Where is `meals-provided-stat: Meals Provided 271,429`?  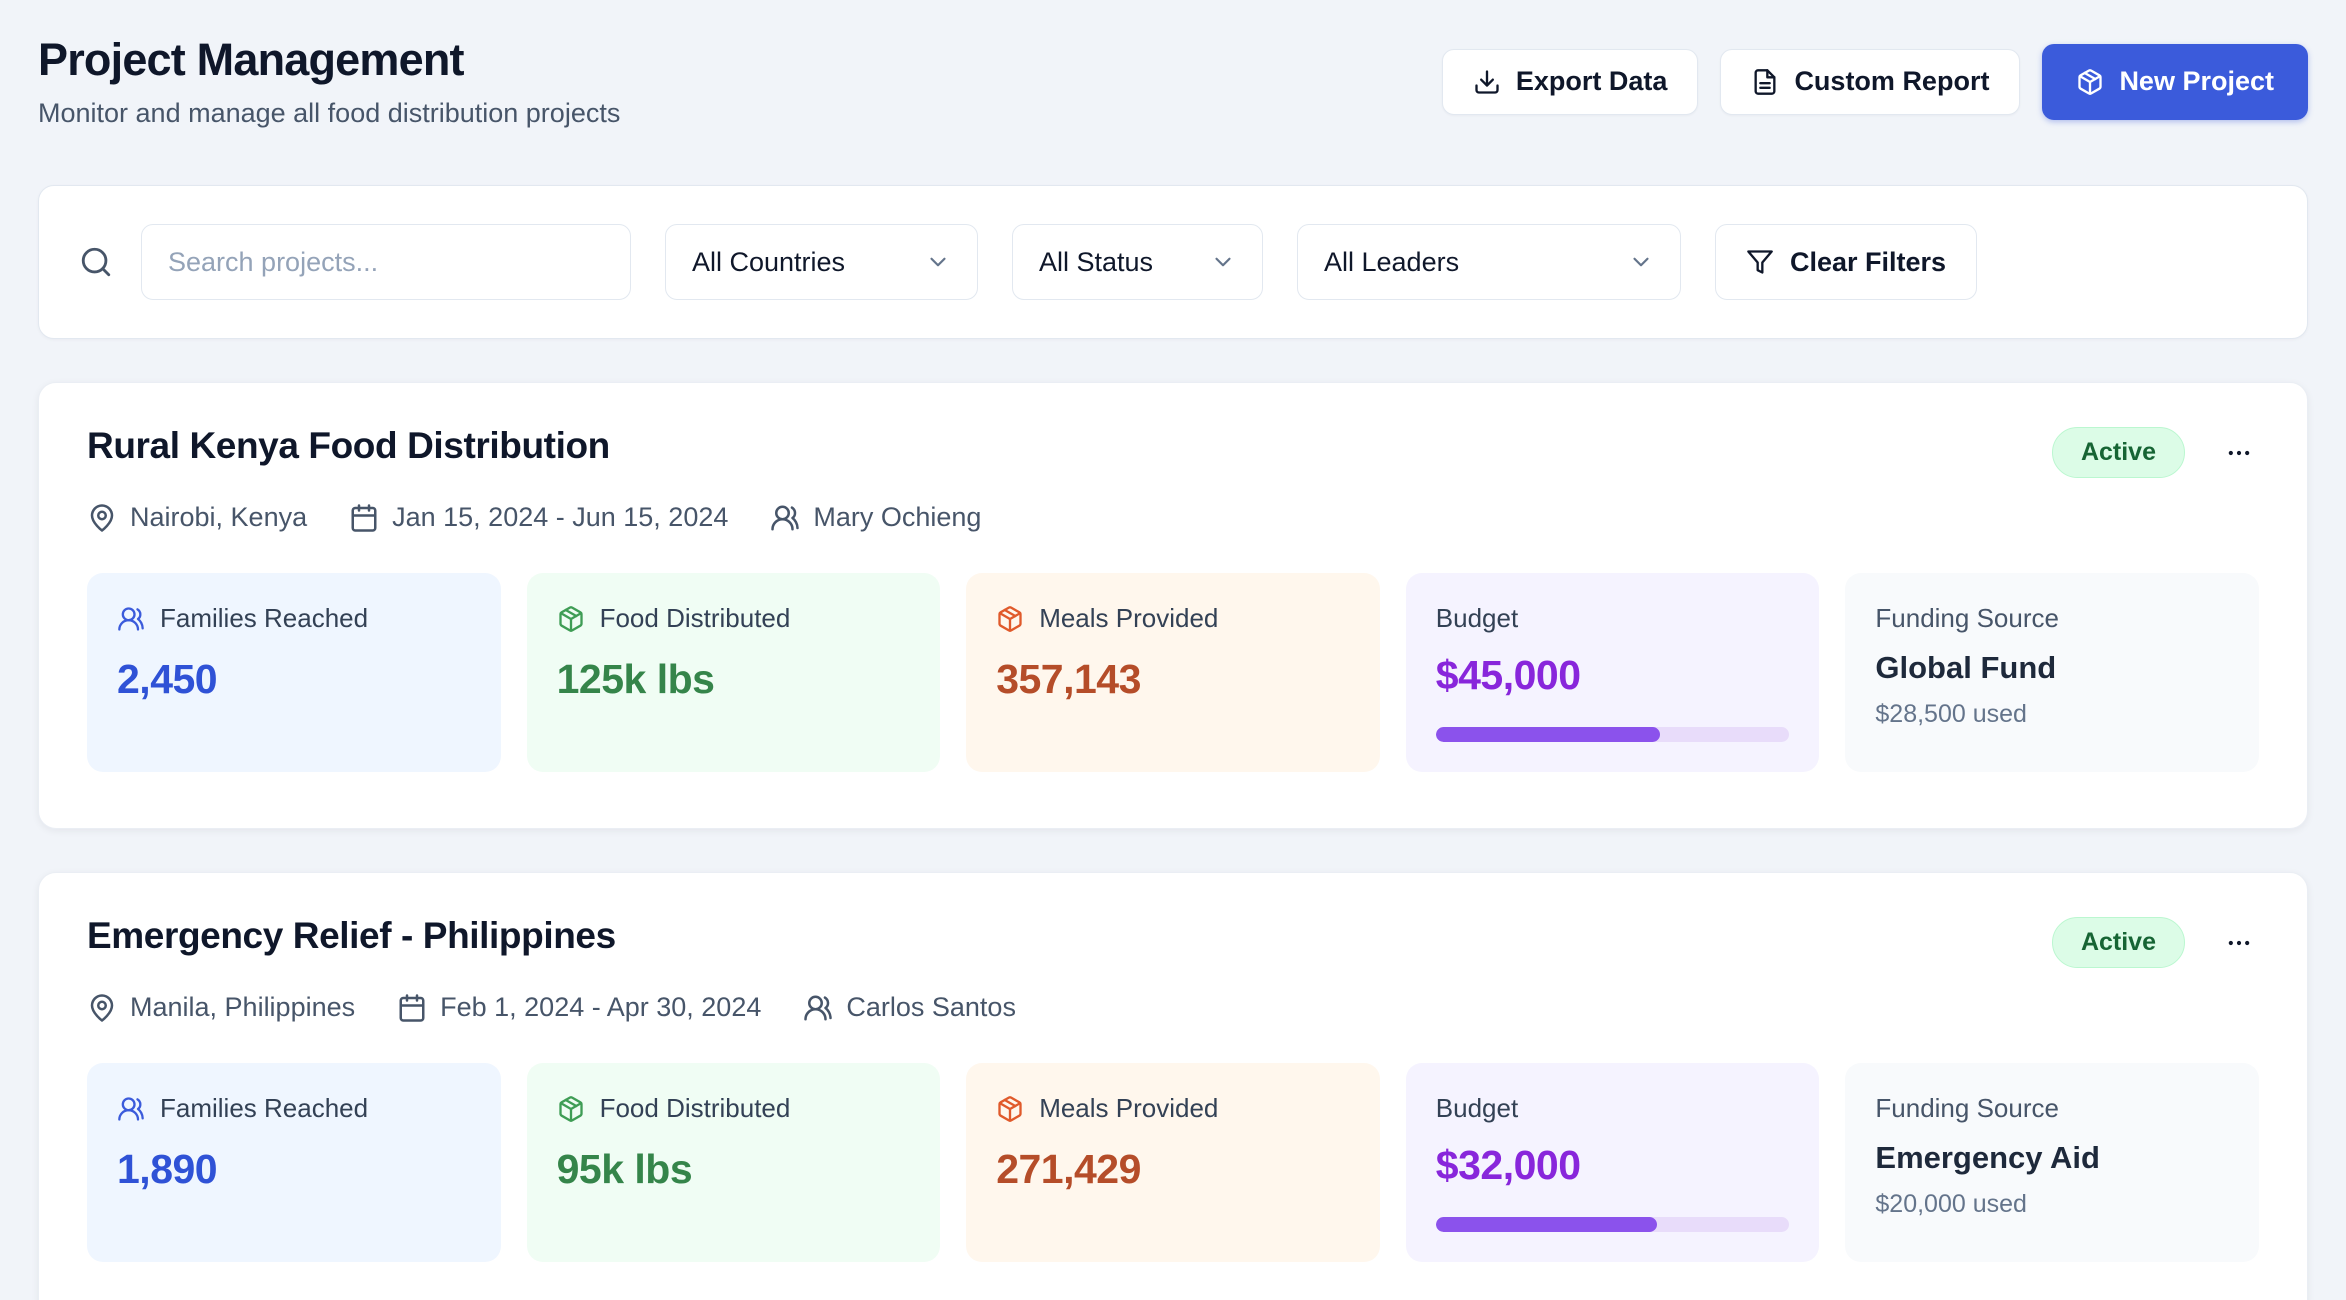
meals-provided-stat: Meals Provided 271,429 is located at coordinates (1173, 1162).